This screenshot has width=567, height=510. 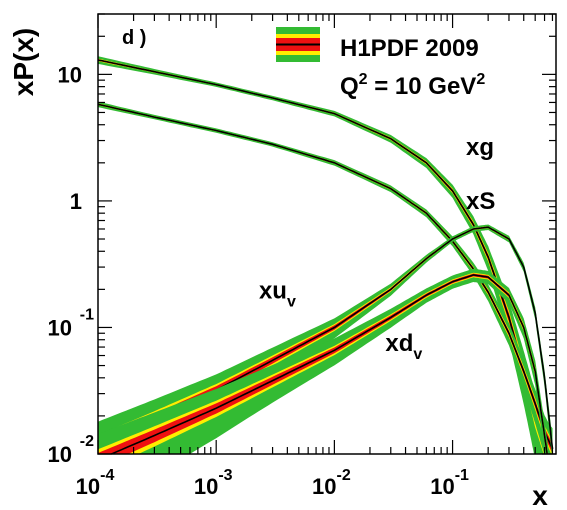 I want to click on y-tick-label: 10, so click(x=70, y=74).